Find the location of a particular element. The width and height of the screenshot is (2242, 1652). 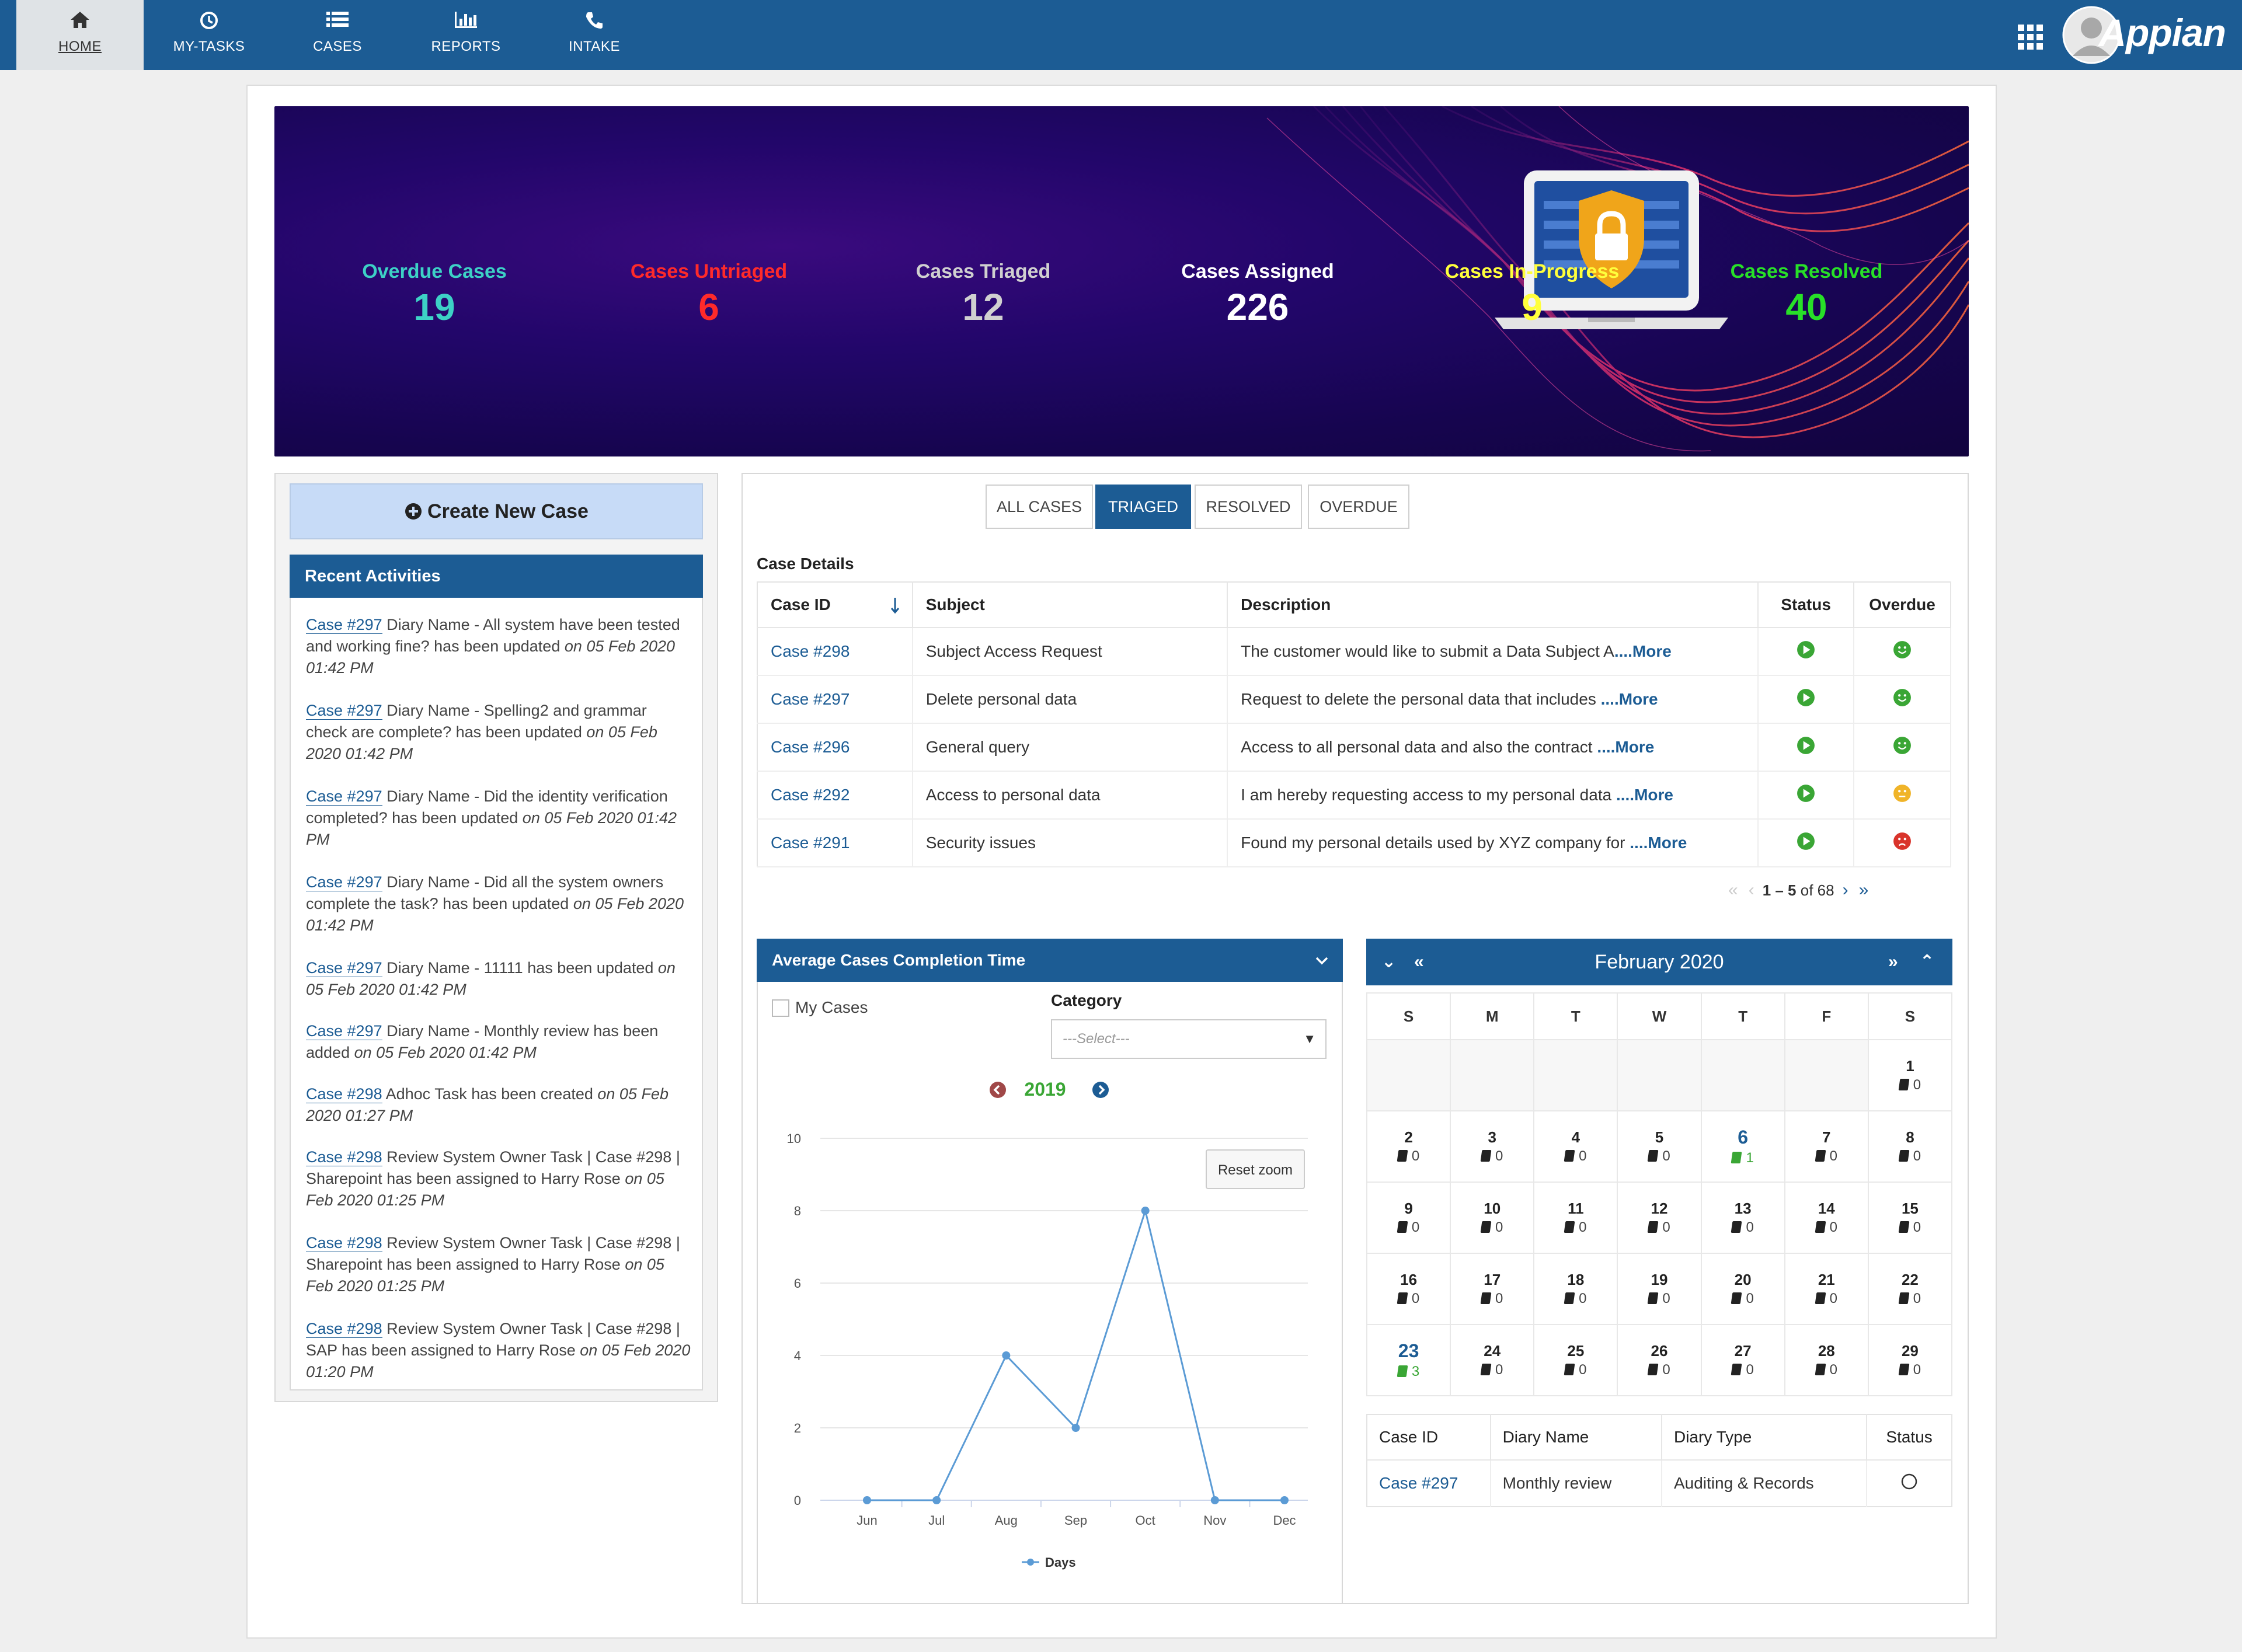

case-id-cell: Case #297 is located at coordinates (835, 699).